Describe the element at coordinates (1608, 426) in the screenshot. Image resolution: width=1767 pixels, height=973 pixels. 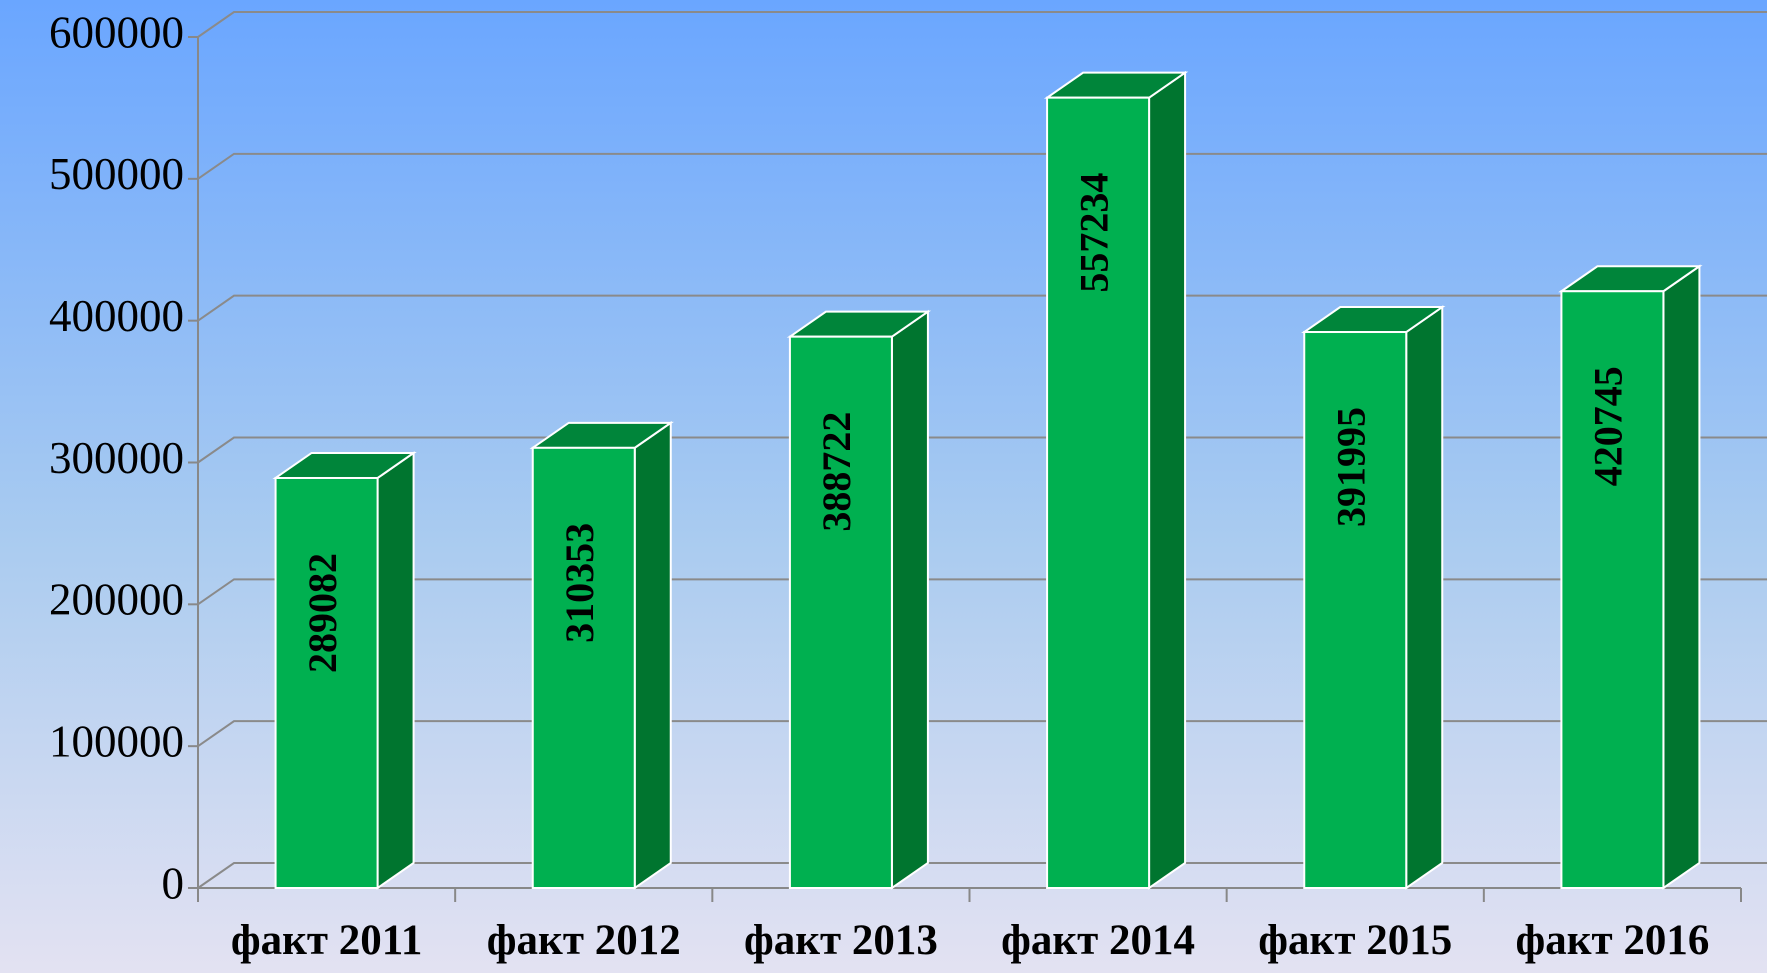
I see `value-label: 420745` at that location.